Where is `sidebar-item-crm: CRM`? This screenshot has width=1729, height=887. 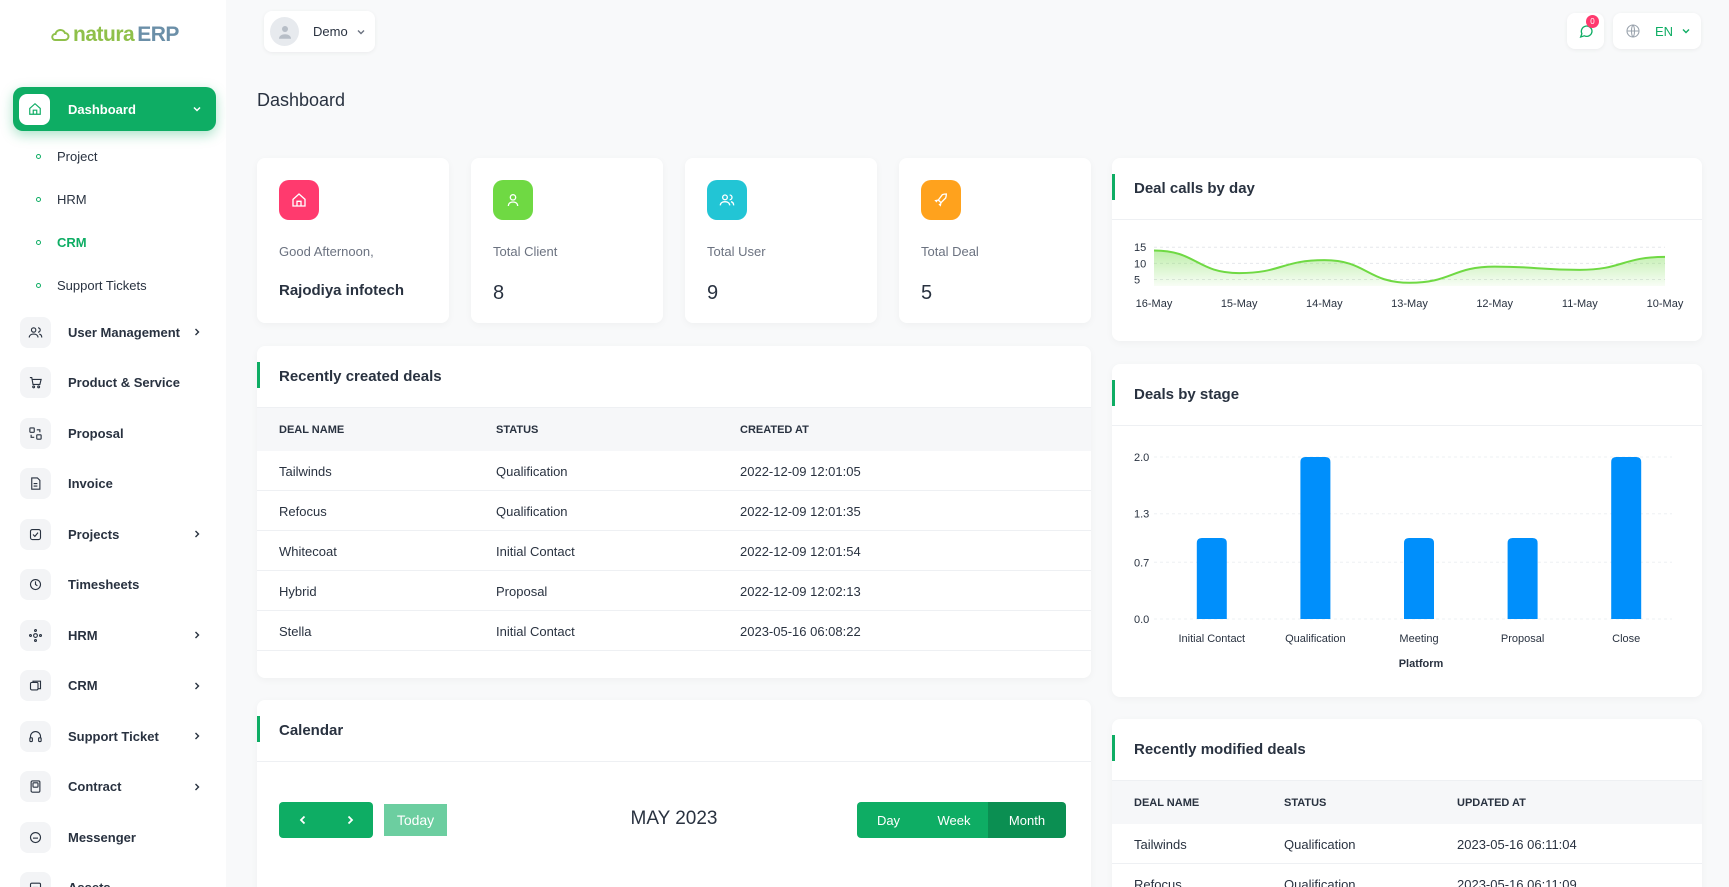 sidebar-item-crm: CRM is located at coordinates (115, 686).